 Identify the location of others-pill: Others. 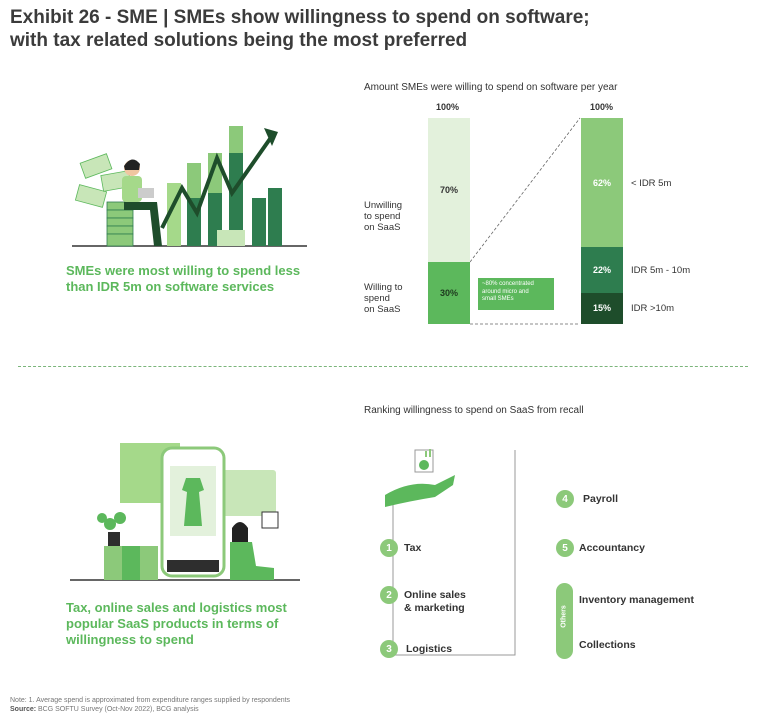
(564, 621).